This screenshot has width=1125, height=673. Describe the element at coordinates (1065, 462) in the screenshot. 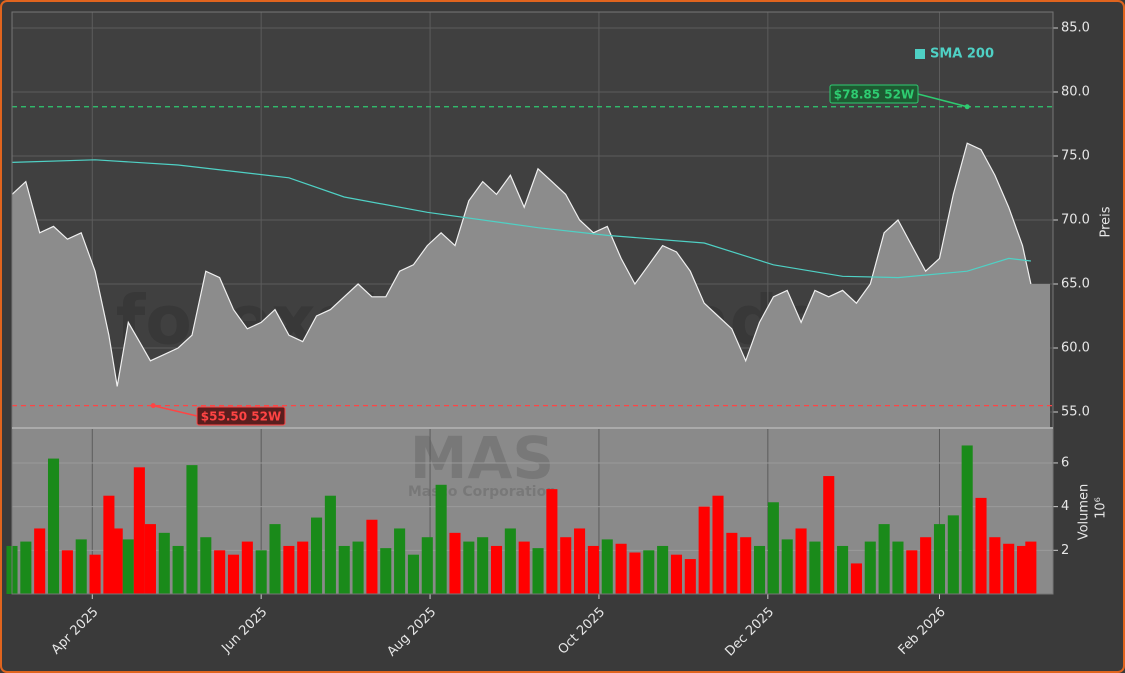

I see `y-tick-label: 6` at that location.